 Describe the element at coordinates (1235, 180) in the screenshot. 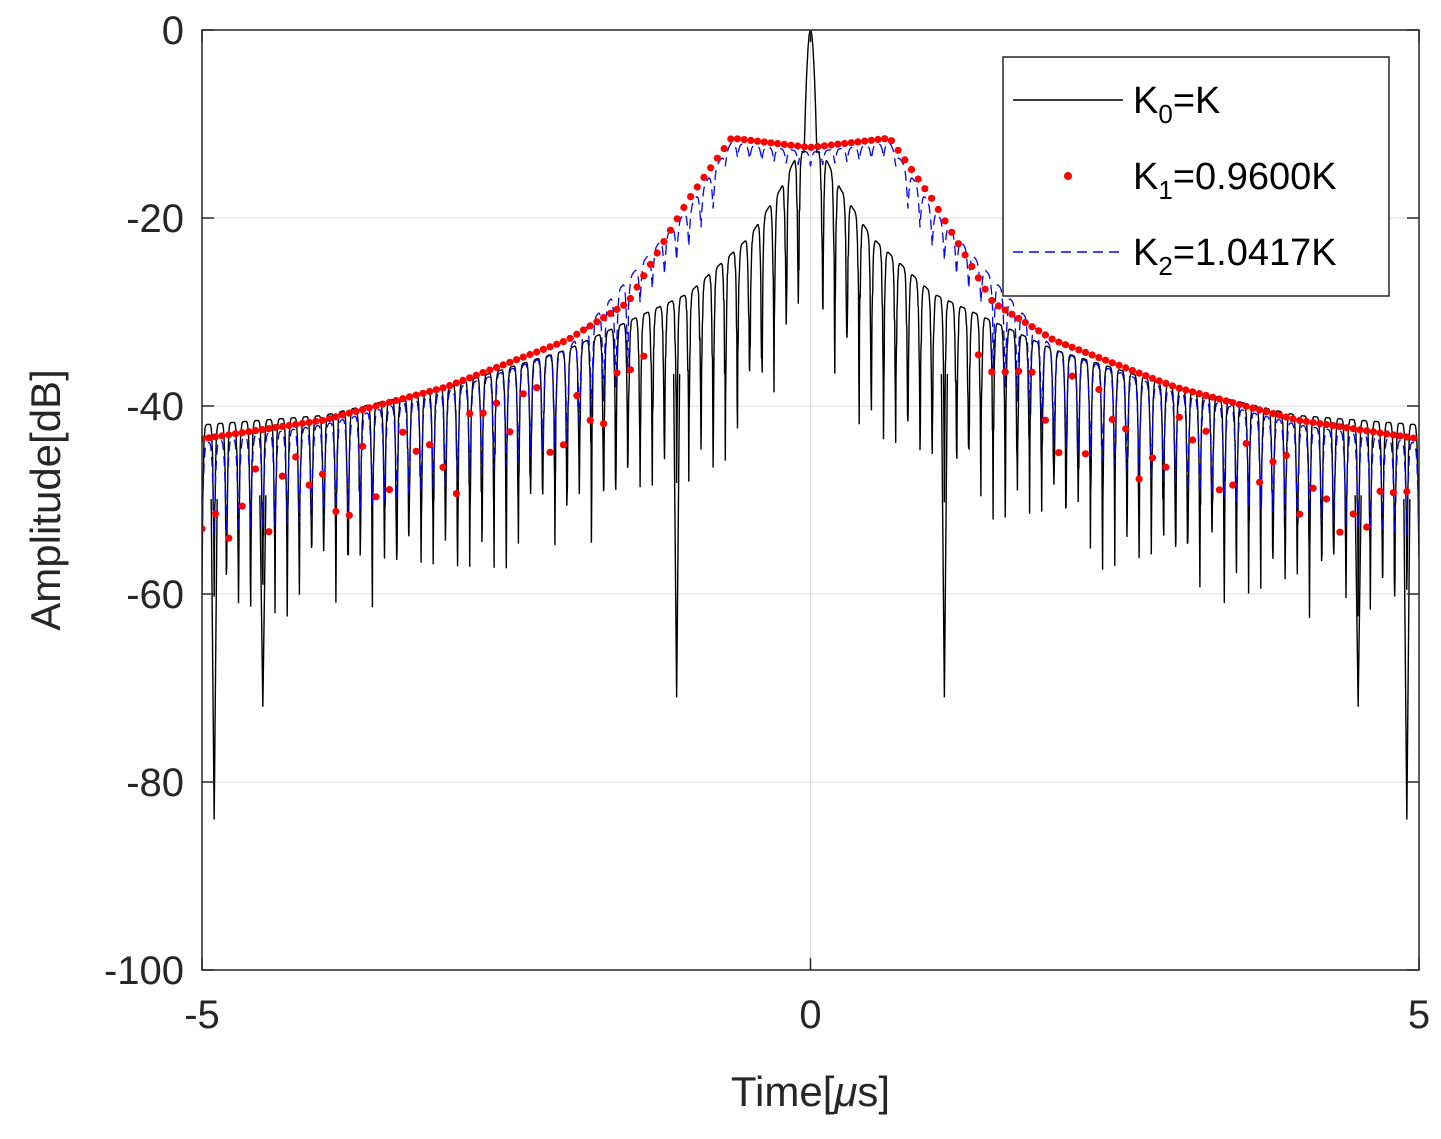

I see `legend-label-k1: K1=0.9600K` at that location.